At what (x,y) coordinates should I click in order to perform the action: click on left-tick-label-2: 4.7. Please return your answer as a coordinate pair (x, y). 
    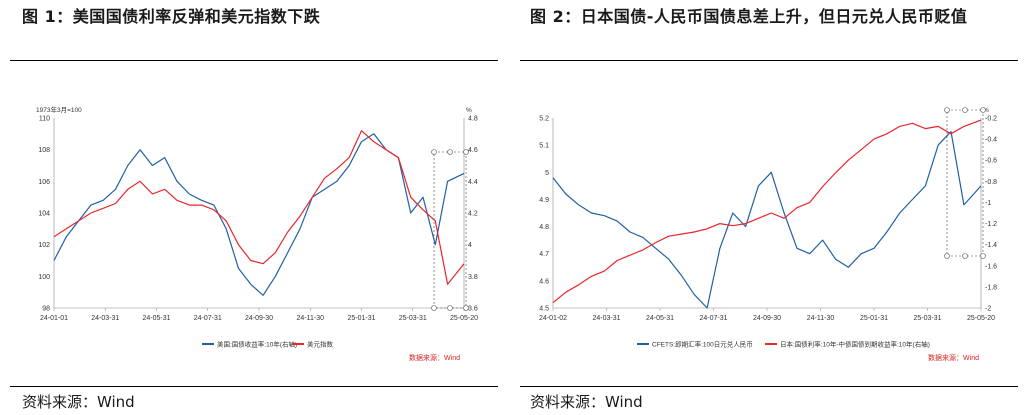
    Looking at the image, I should click on (544, 254).